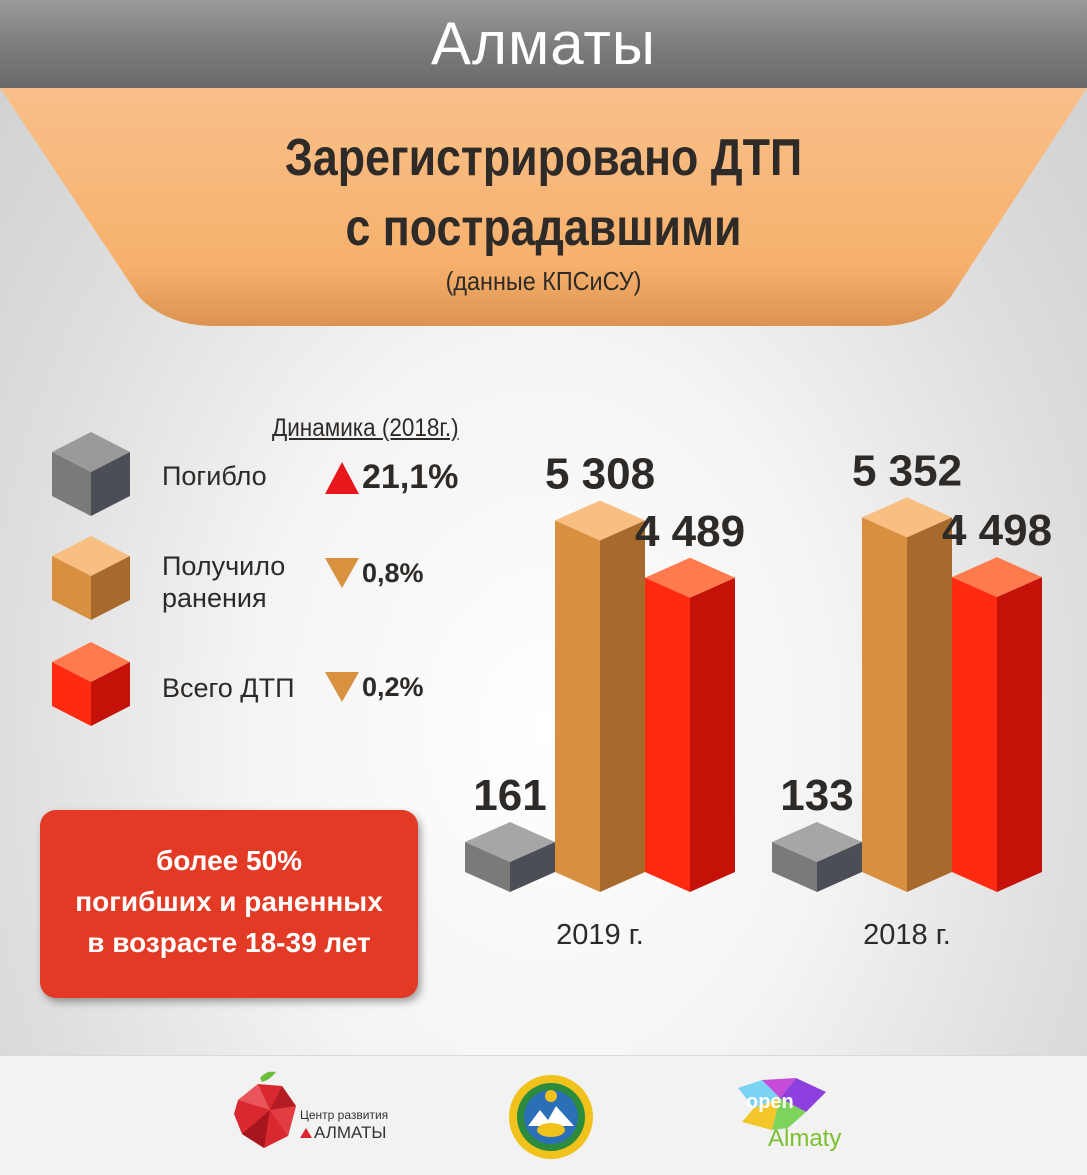  I want to click on data-label: 133, so click(816, 795).